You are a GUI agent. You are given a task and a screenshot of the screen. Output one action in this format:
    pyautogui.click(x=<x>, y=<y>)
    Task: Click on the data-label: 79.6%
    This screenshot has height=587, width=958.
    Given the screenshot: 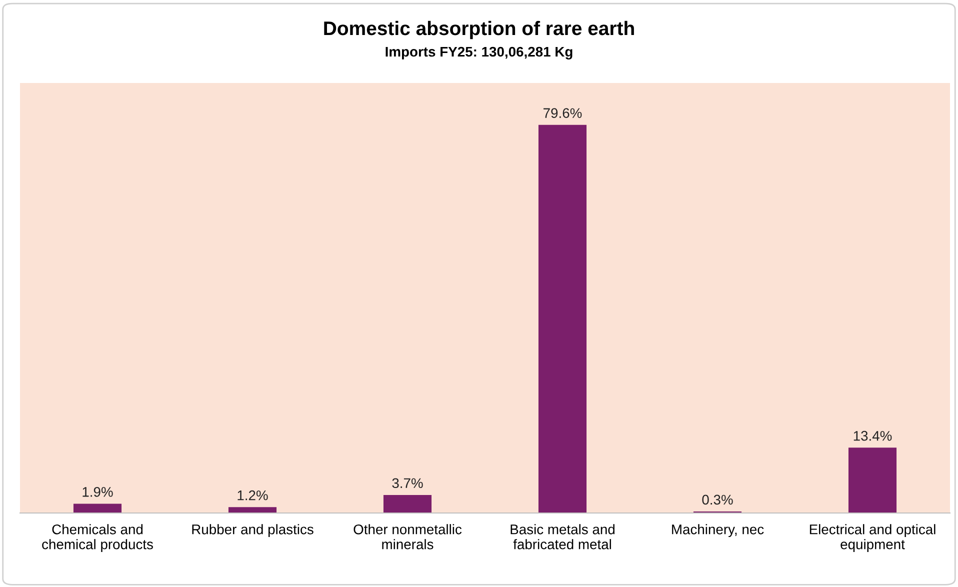 What is the action you would take?
    pyautogui.click(x=563, y=113)
    